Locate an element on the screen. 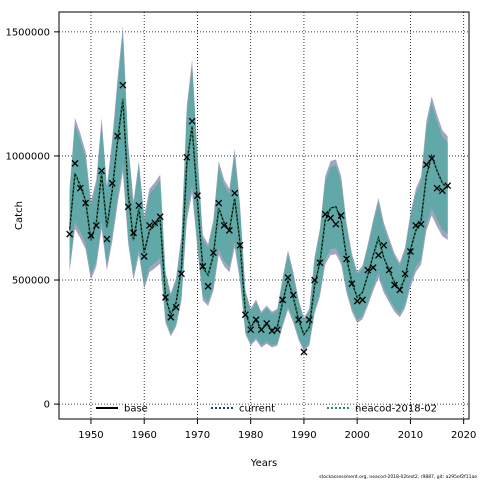 This screenshot has height=480, width=480. y-tick-label: 500000 is located at coordinates (31, 281).